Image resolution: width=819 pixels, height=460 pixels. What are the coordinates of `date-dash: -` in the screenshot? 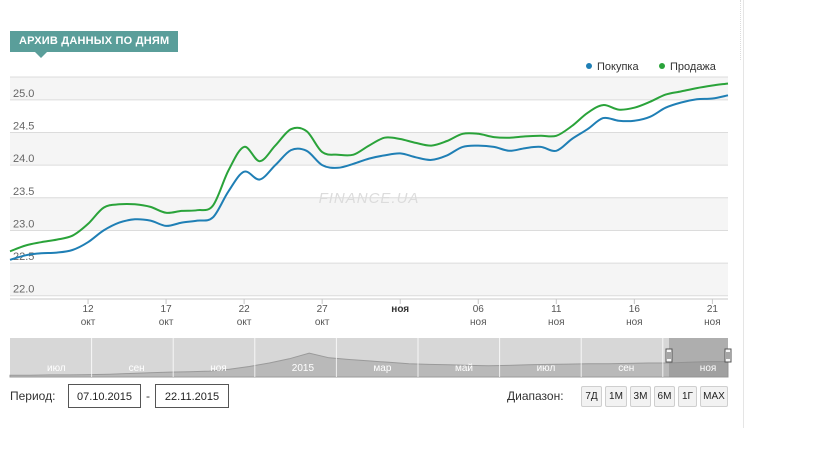 It's located at (148, 396).